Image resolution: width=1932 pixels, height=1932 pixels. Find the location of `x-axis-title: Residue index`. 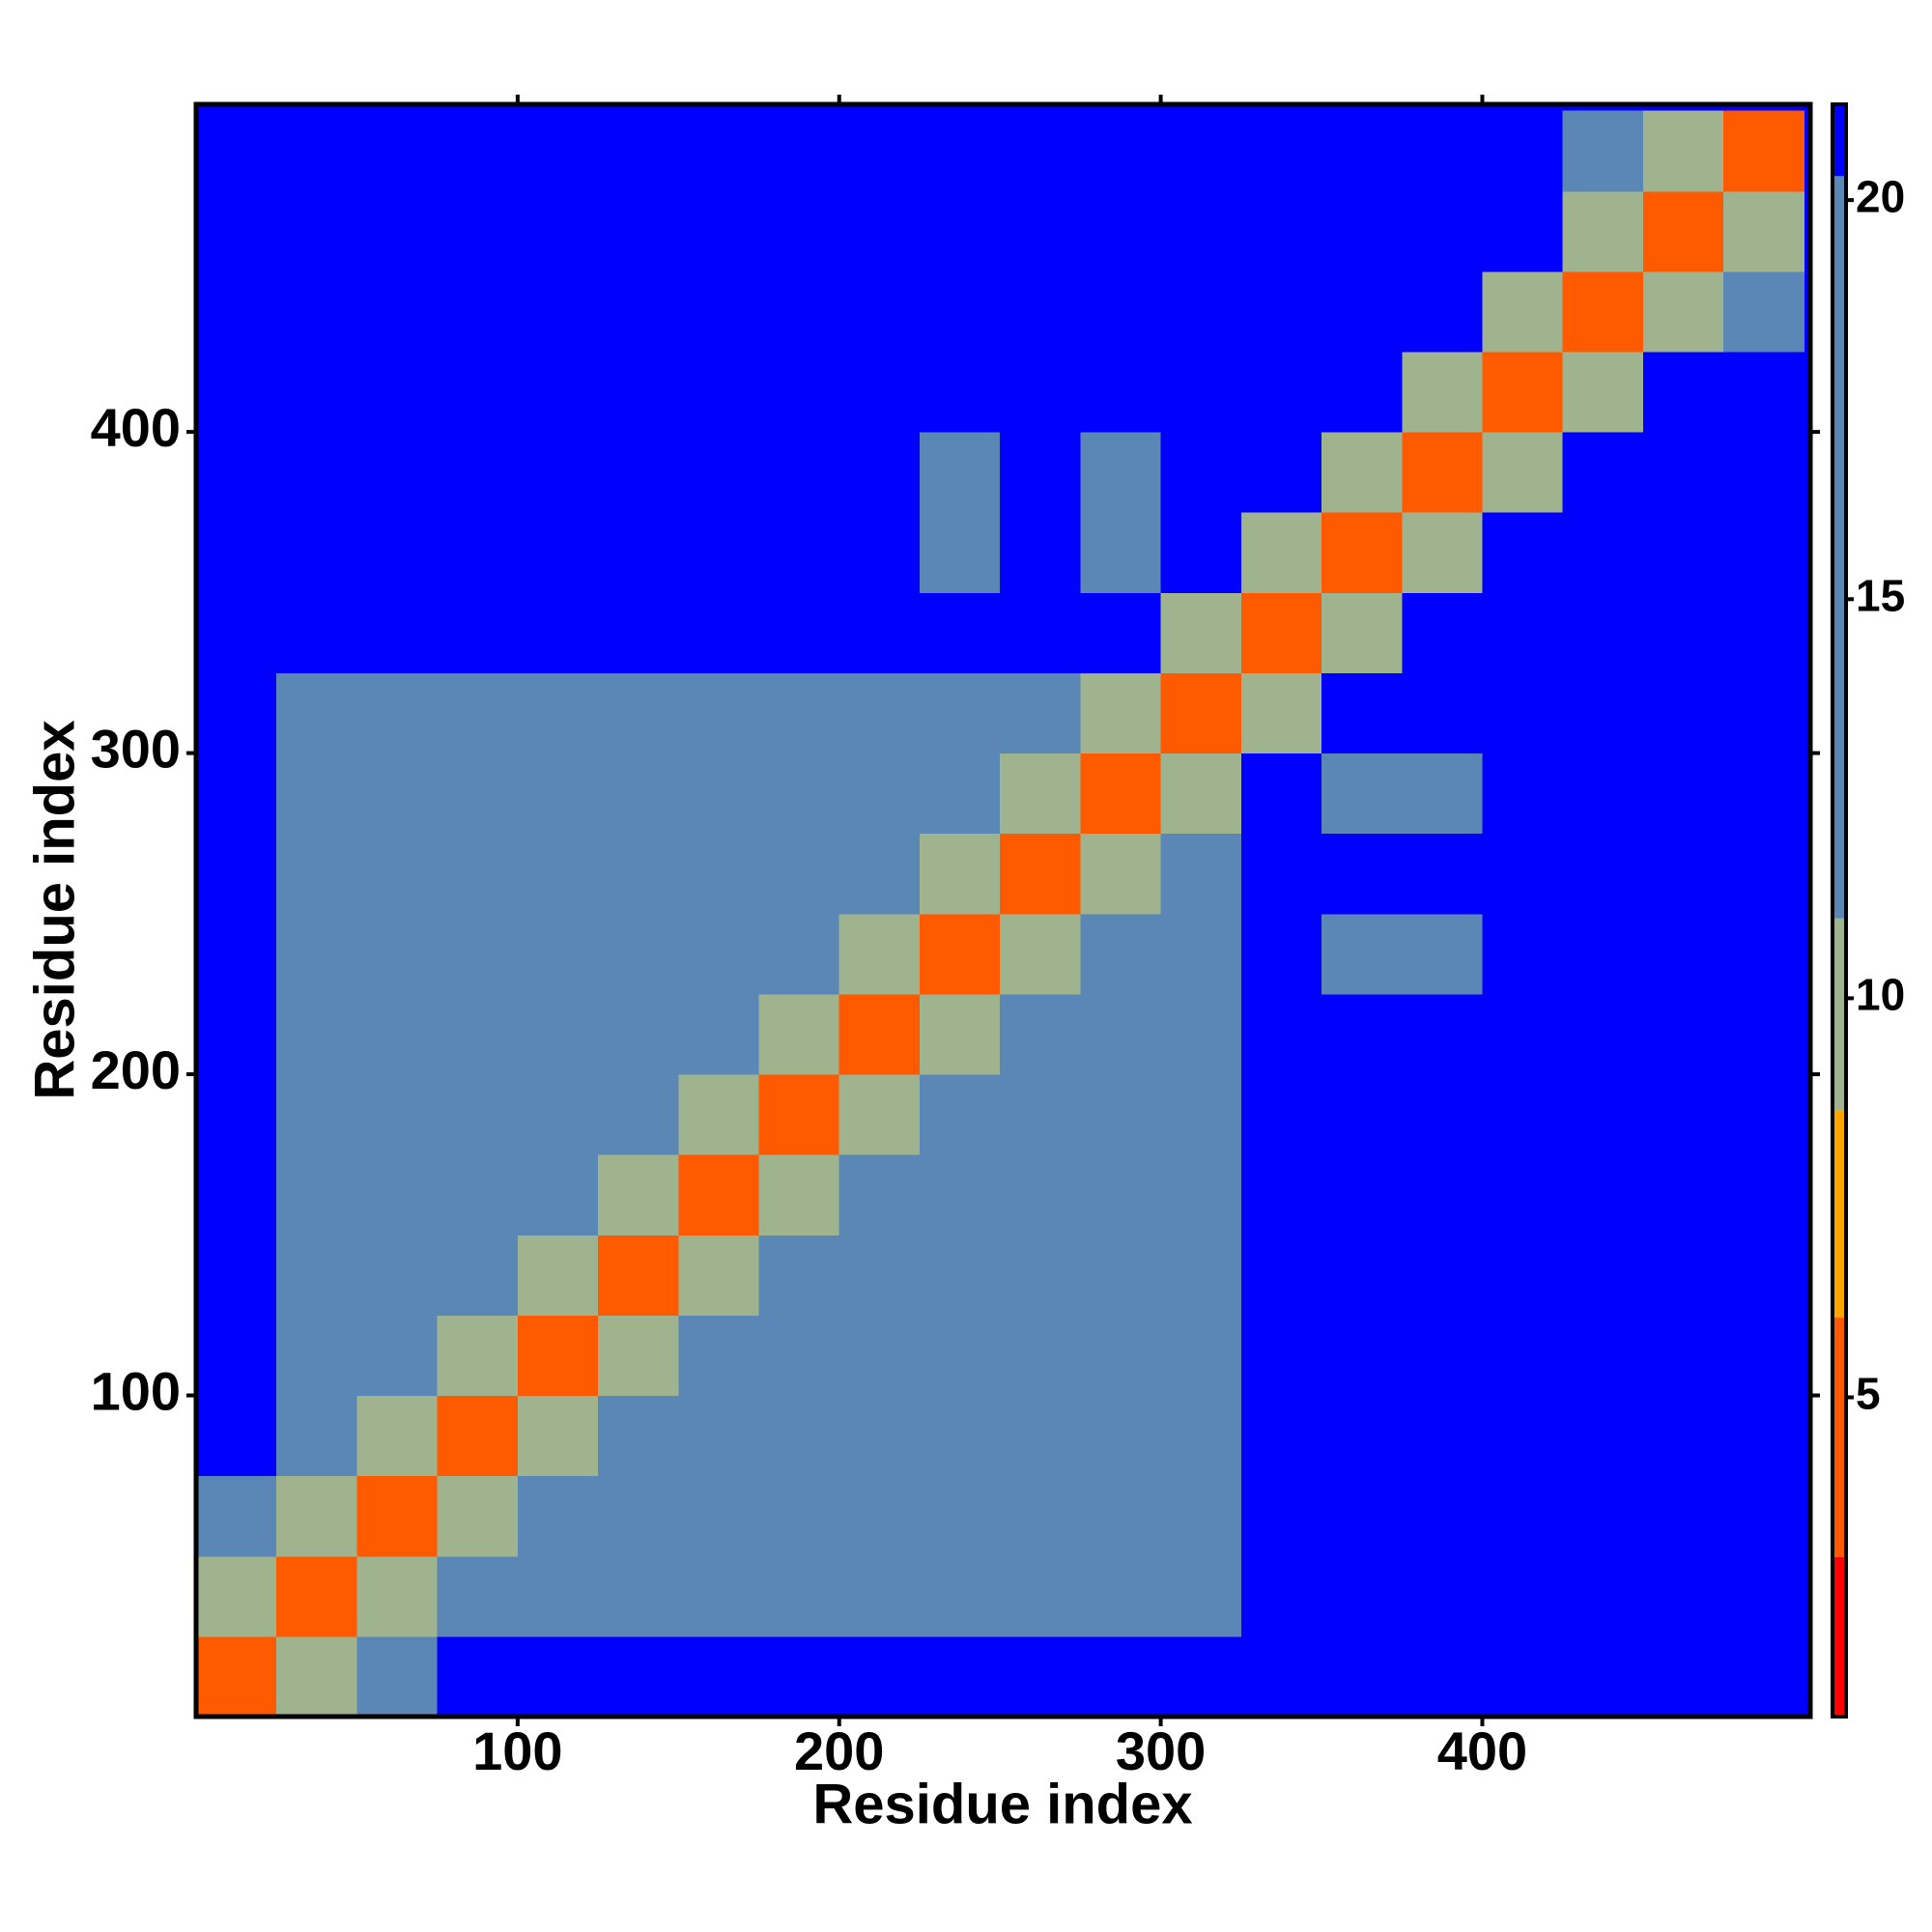

x-axis-title: Residue index is located at coordinates (1002, 1804).